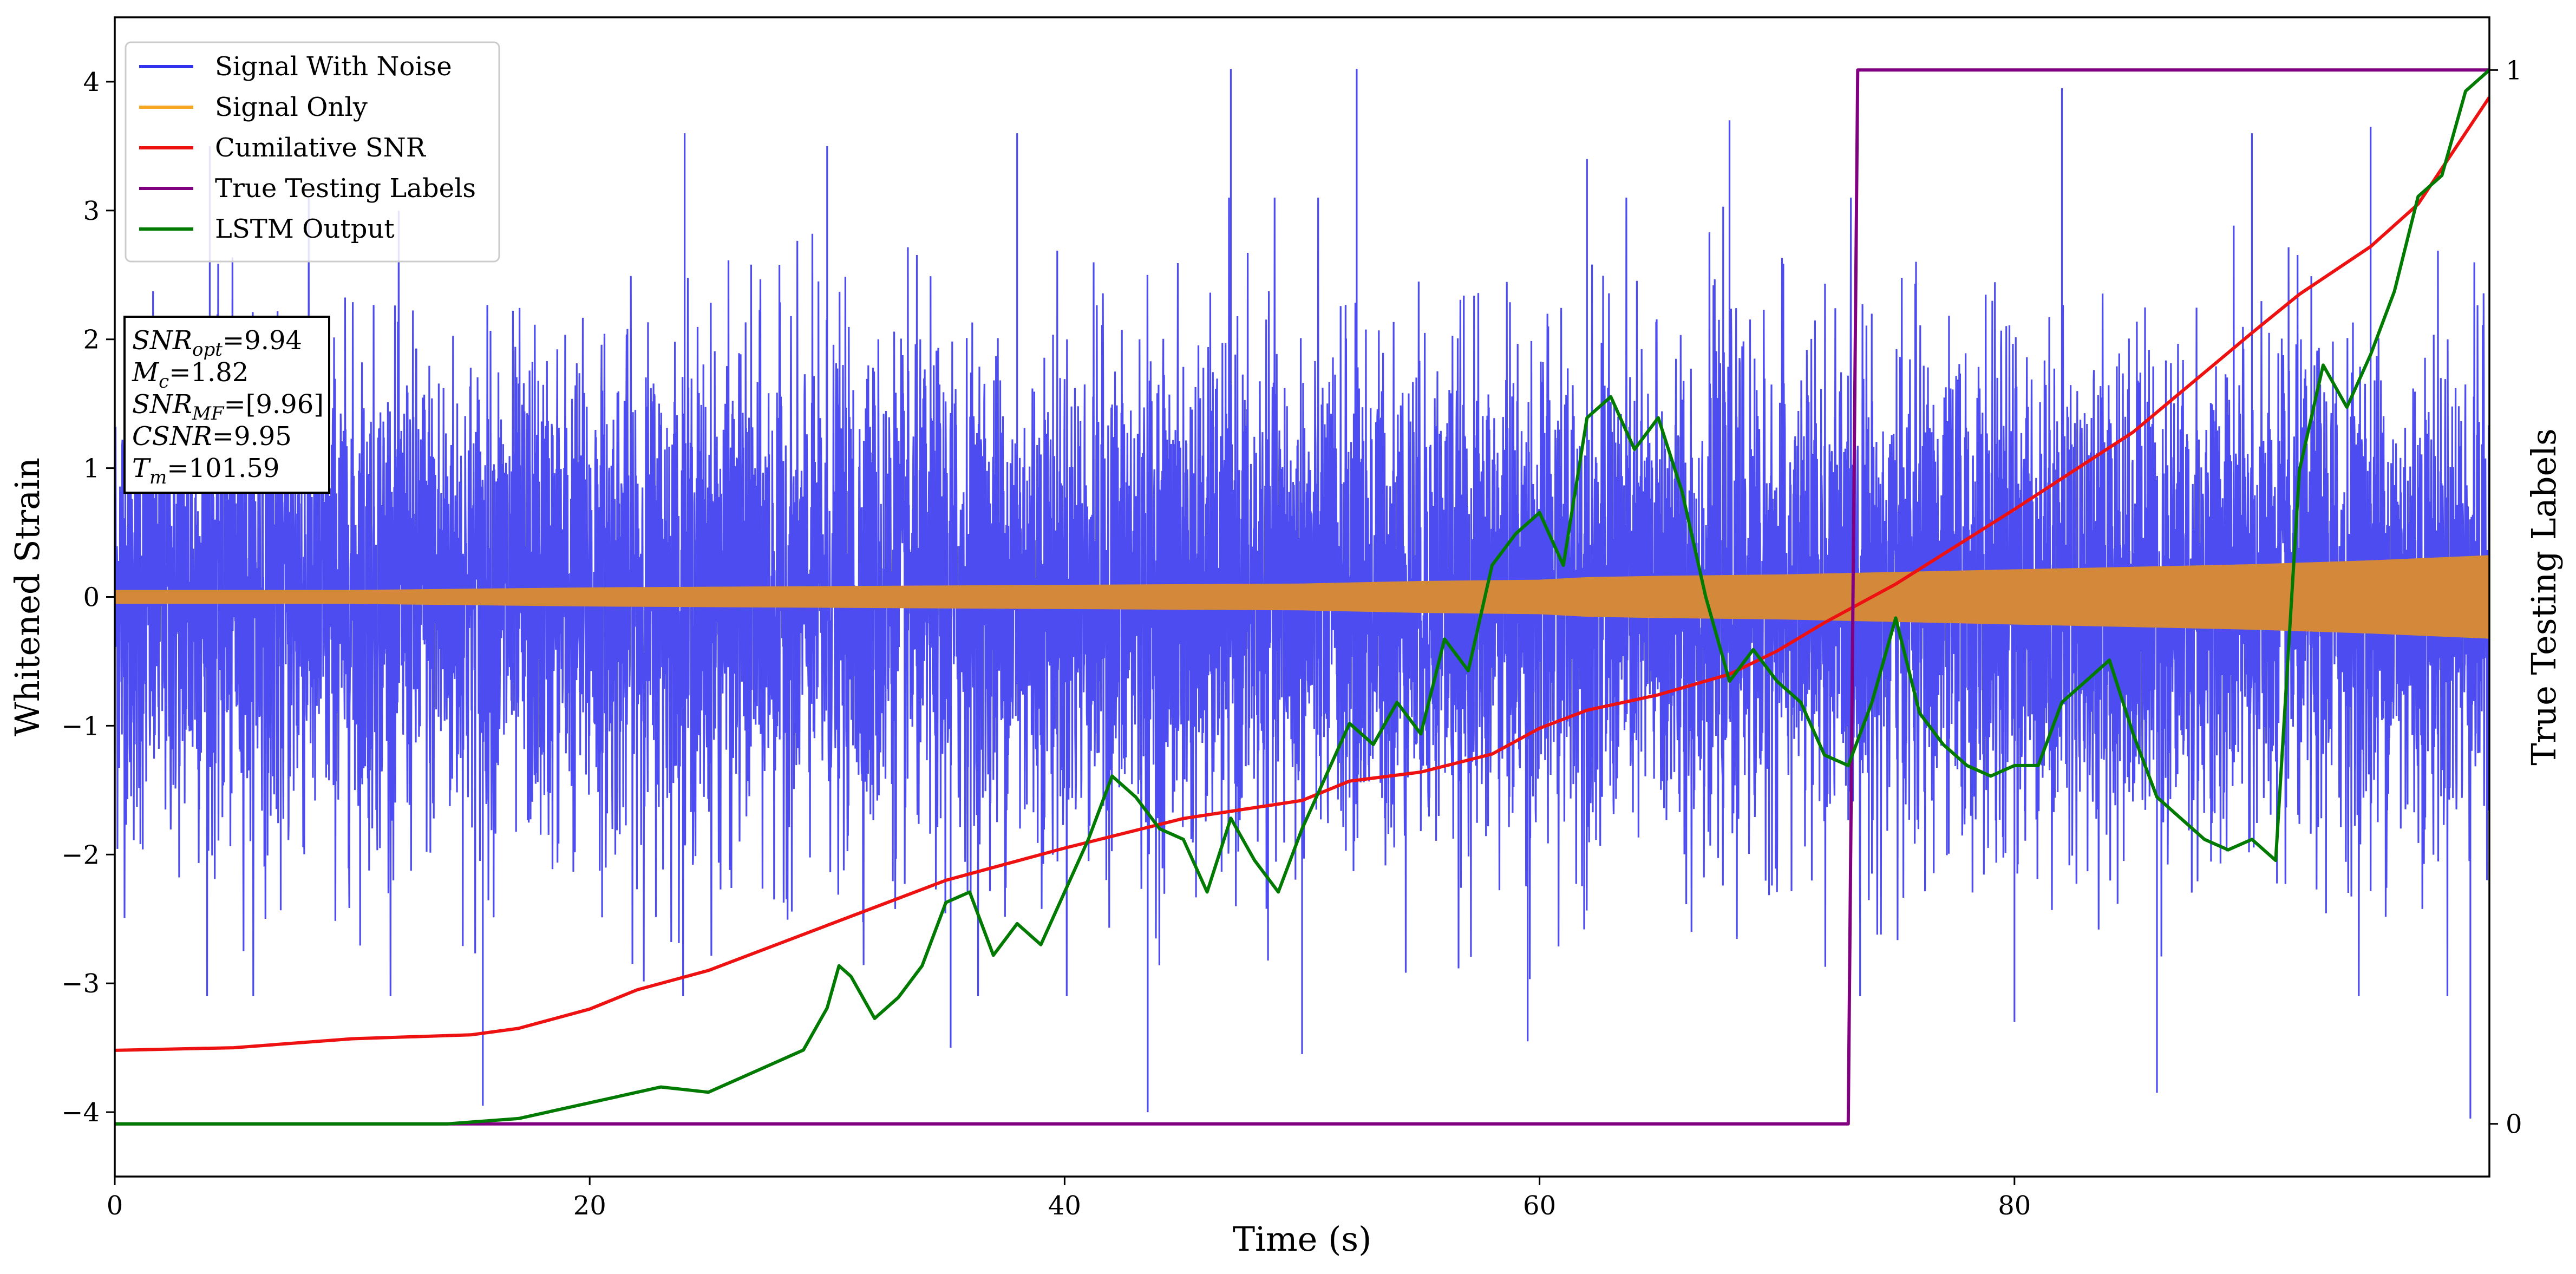  Describe the element at coordinates (158, 477) in the screenshot. I see `info-subscript: m` at that location.